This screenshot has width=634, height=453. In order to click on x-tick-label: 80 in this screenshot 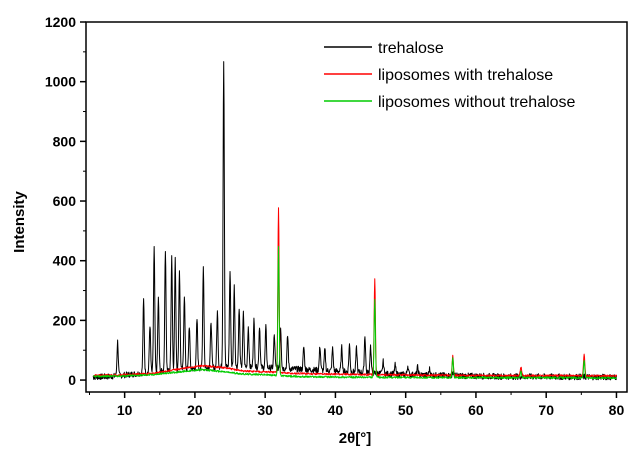, I will do `click(617, 410)`.